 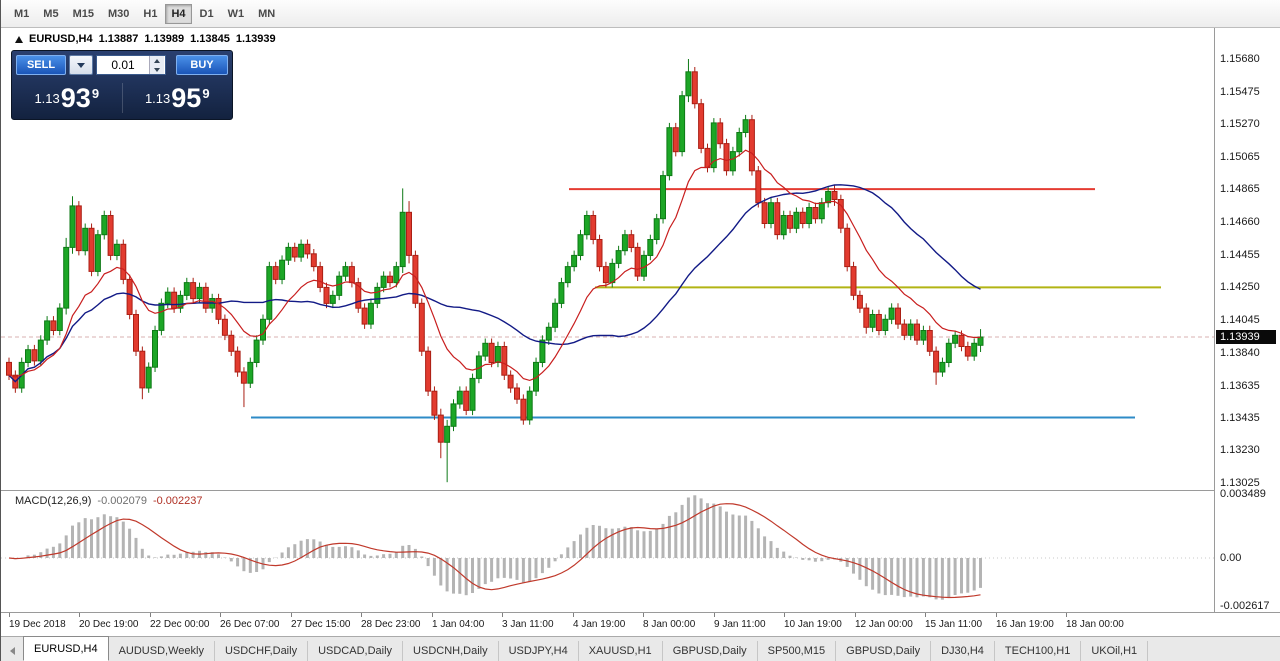 What do you see at coordinates (162, 651) in the screenshot?
I see `chart-tab-AUDUSD-Weekly: AUDUSD,Weekly` at bounding box center [162, 651].